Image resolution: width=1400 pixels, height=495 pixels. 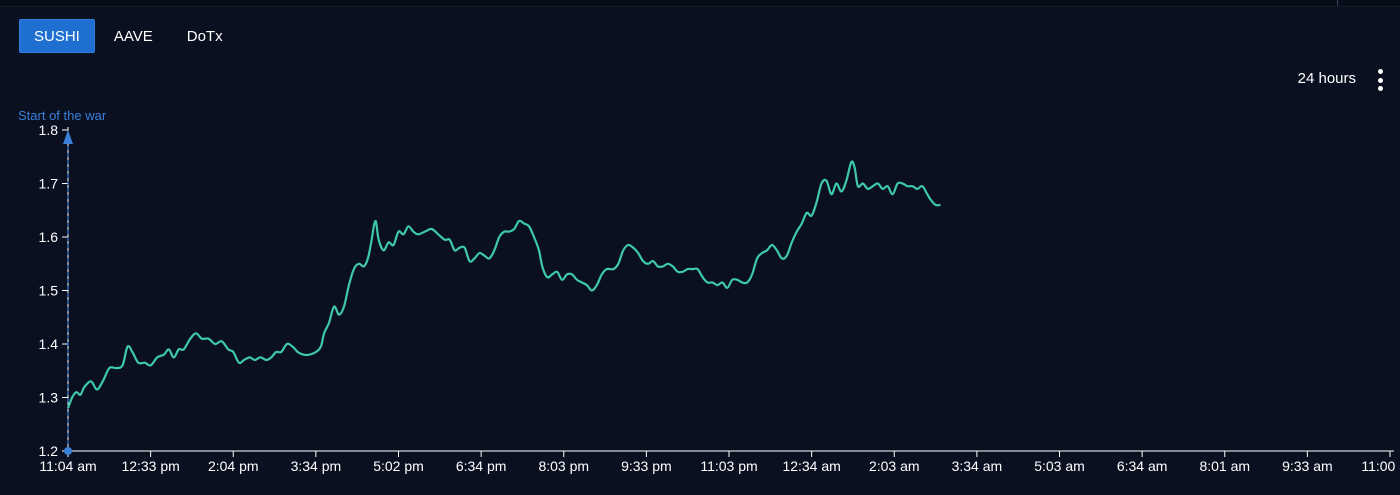 What do you see at coordinates (233, 466) in the screenshot?
I see `x-tick-label: 2:04 pm` at bounding box center [233, 466].